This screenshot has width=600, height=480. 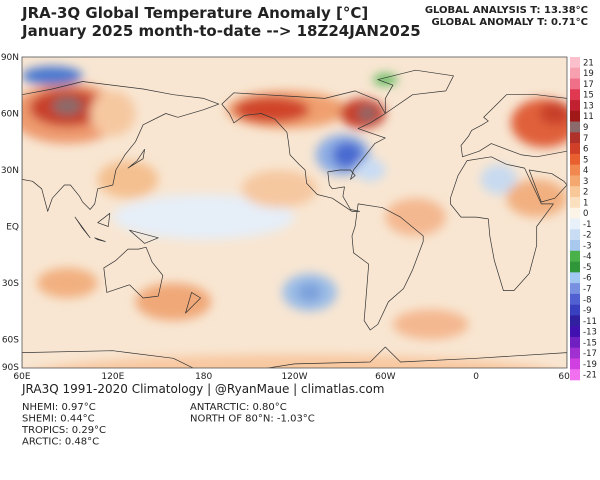 I want to click on colorbar-label: -15, so click(x=590, y=343).